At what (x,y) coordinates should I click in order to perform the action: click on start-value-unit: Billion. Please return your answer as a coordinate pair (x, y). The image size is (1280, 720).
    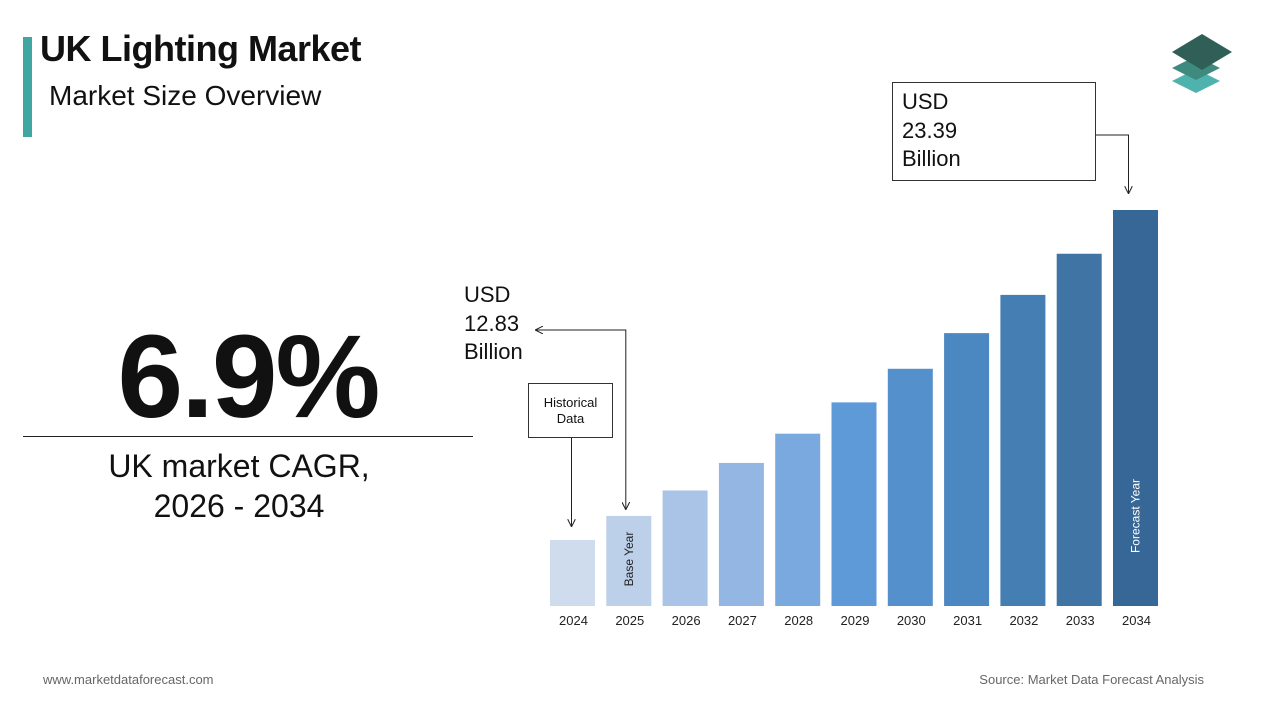
    Looking at the image, I should click on (493, 351).